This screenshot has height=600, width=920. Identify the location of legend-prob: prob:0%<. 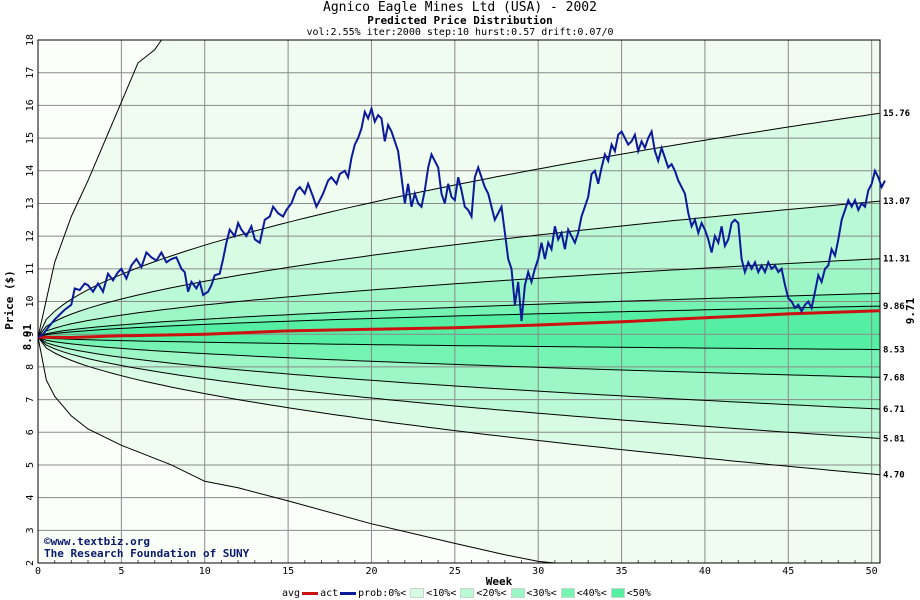
(382, 593).